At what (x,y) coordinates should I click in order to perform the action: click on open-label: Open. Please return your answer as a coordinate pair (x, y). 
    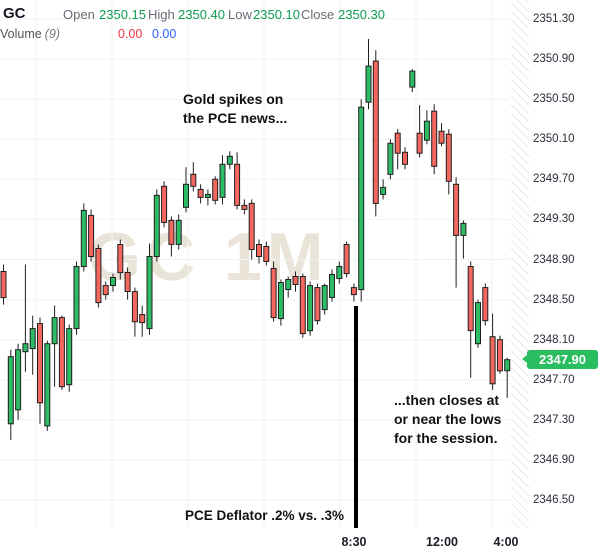
    Looking at the image, I should click on (79, 14).